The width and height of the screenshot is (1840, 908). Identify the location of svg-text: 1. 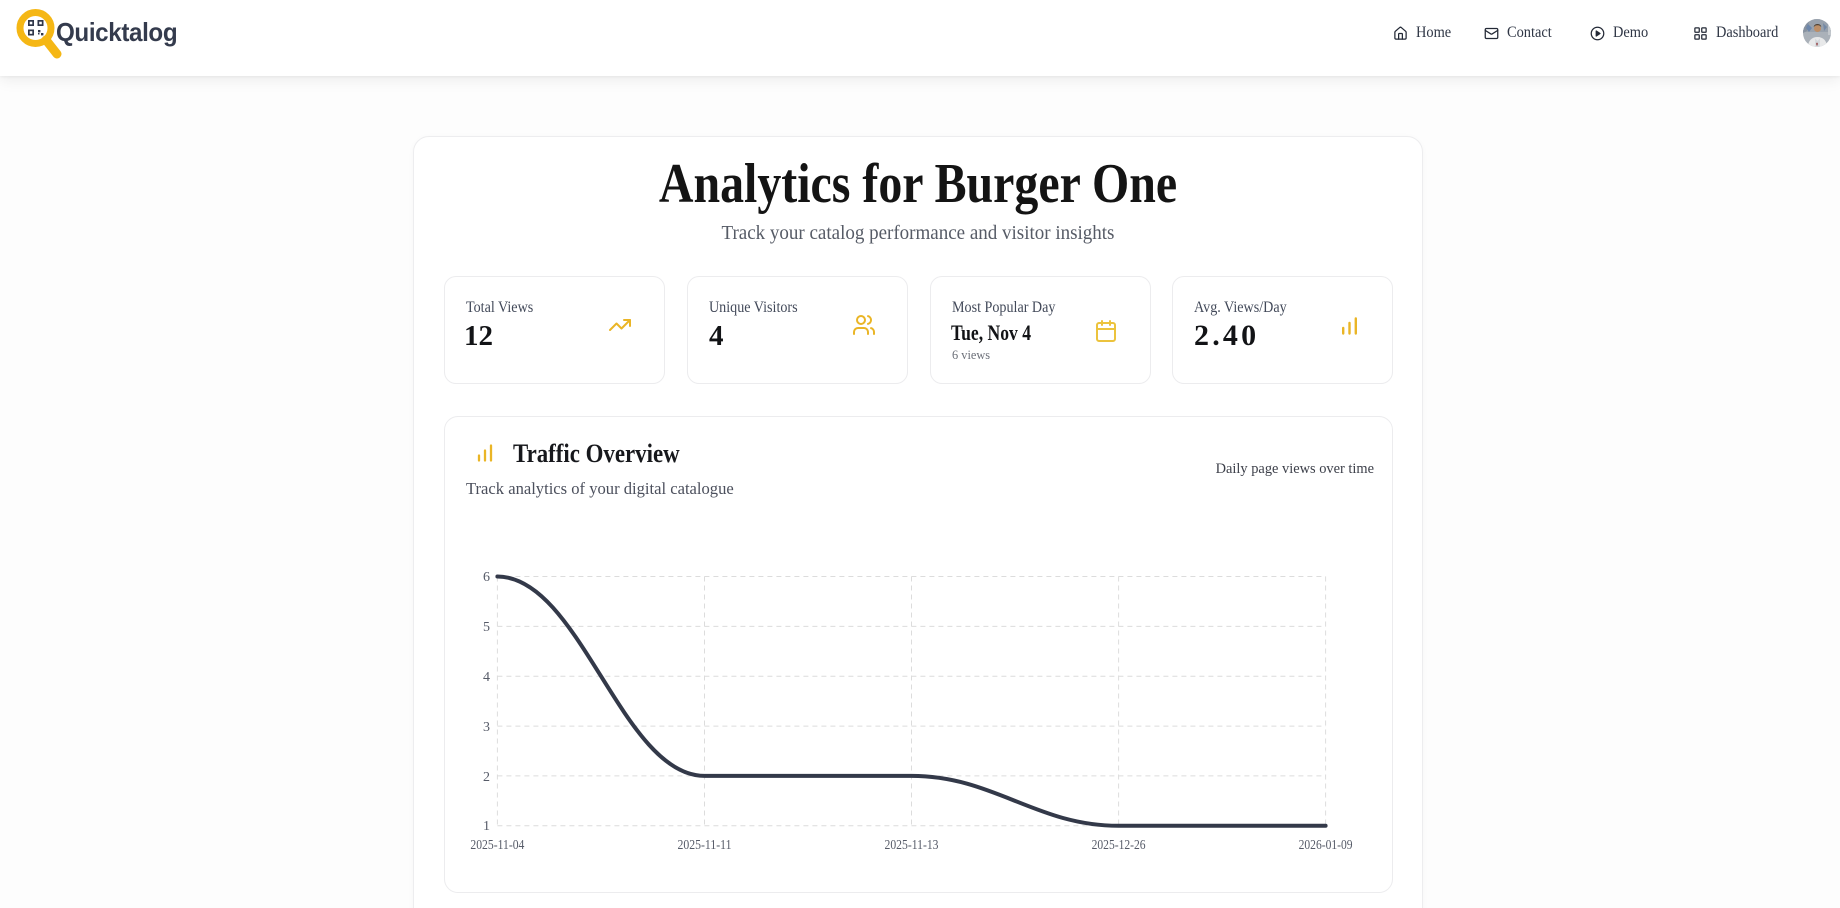
(486, 826).